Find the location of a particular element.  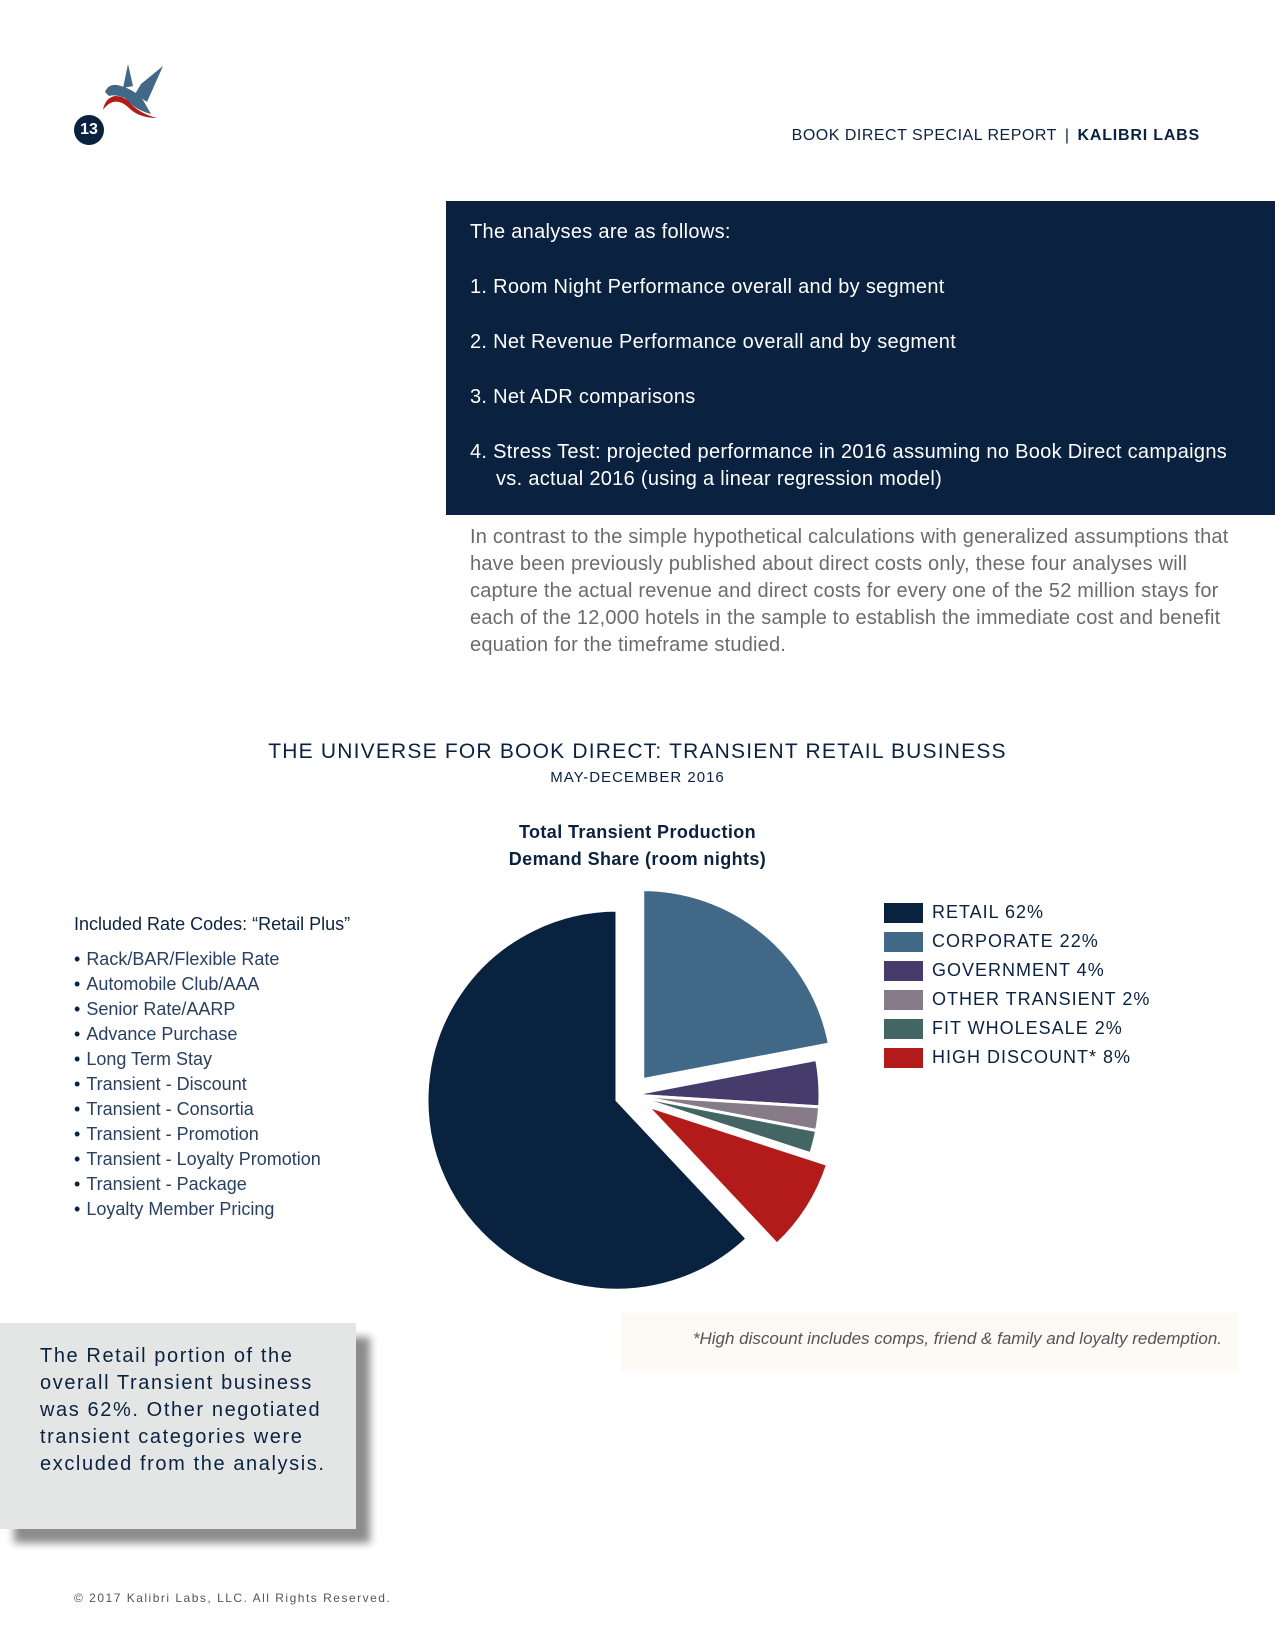

legend-label: GOVERNMENT 4% is located at coordinates (1018, 970).